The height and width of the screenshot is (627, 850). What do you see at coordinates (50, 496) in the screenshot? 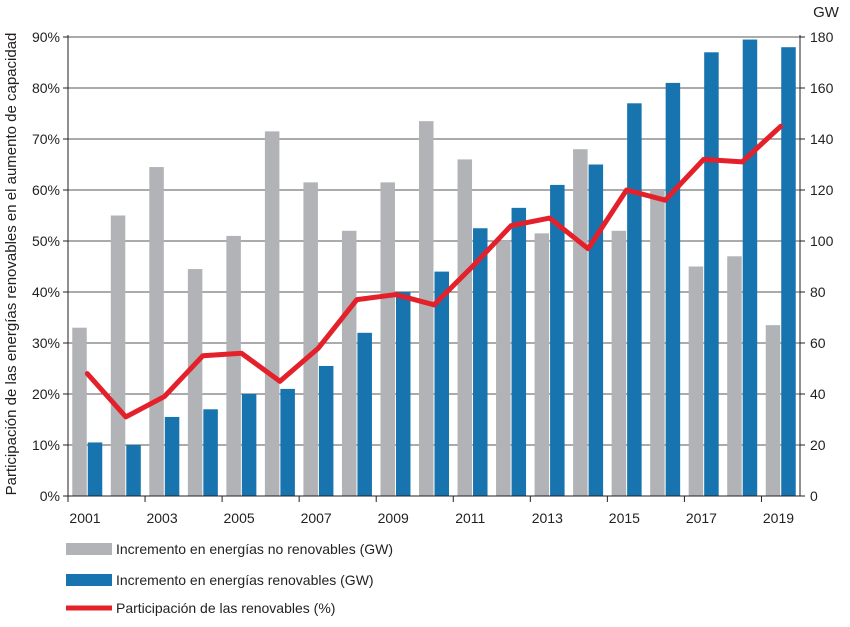
I see `y-left-tick-label: 0%` at bounding box center [50, 496].